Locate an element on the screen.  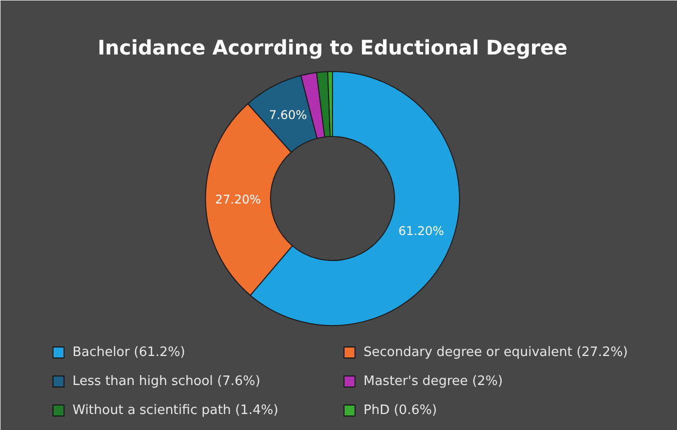
legend-label: Without a scientific path (1.4%) is located at coordinates (175, 410).